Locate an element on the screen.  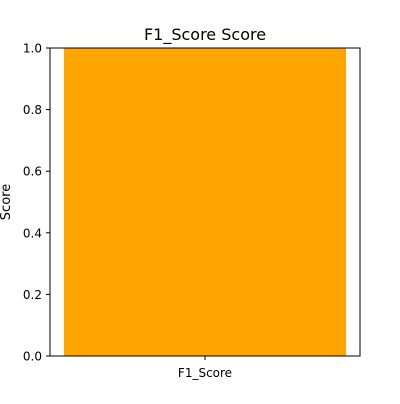
y-tick-label: 0.2 is located at coordinates (32, 295).